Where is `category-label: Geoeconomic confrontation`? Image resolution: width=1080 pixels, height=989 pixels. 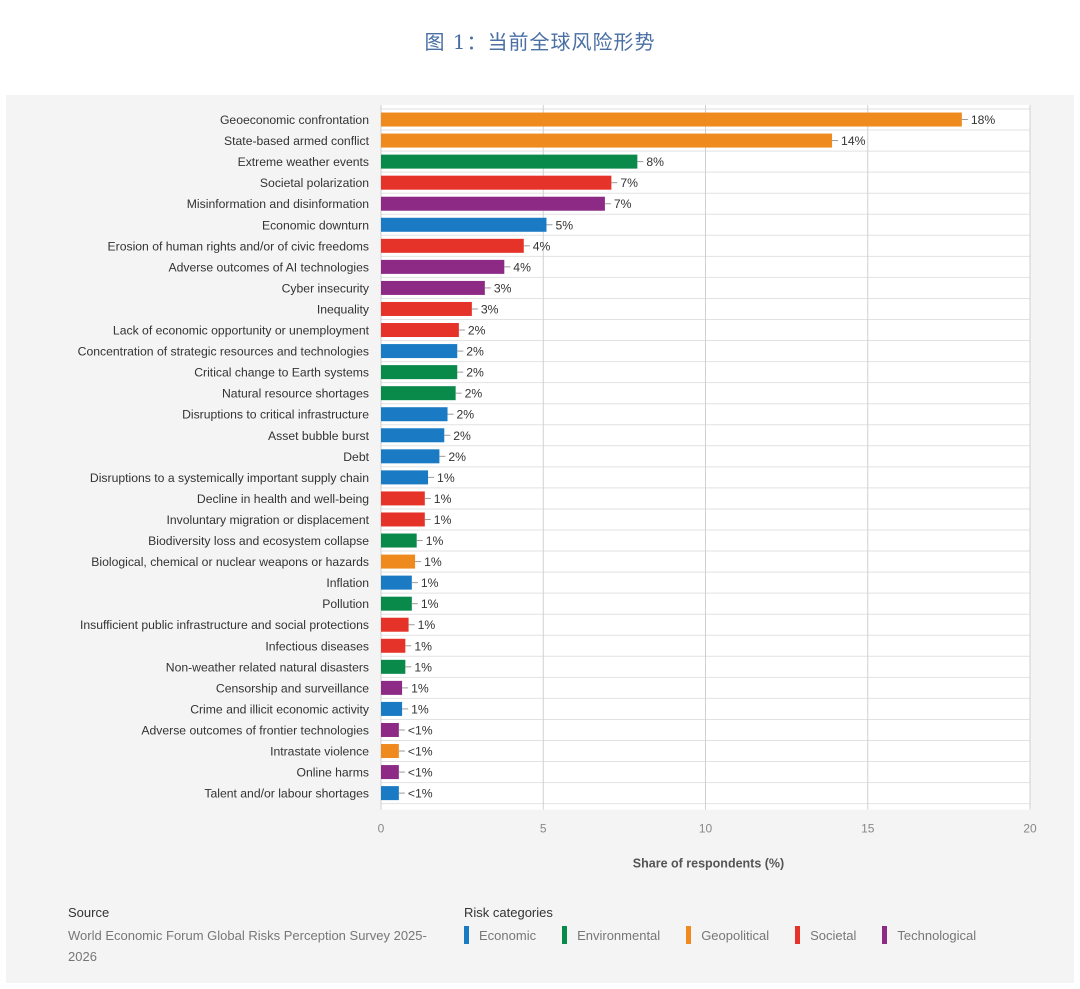
category-label: Geoeconomic confrontation is located at coordinates (294, 120).